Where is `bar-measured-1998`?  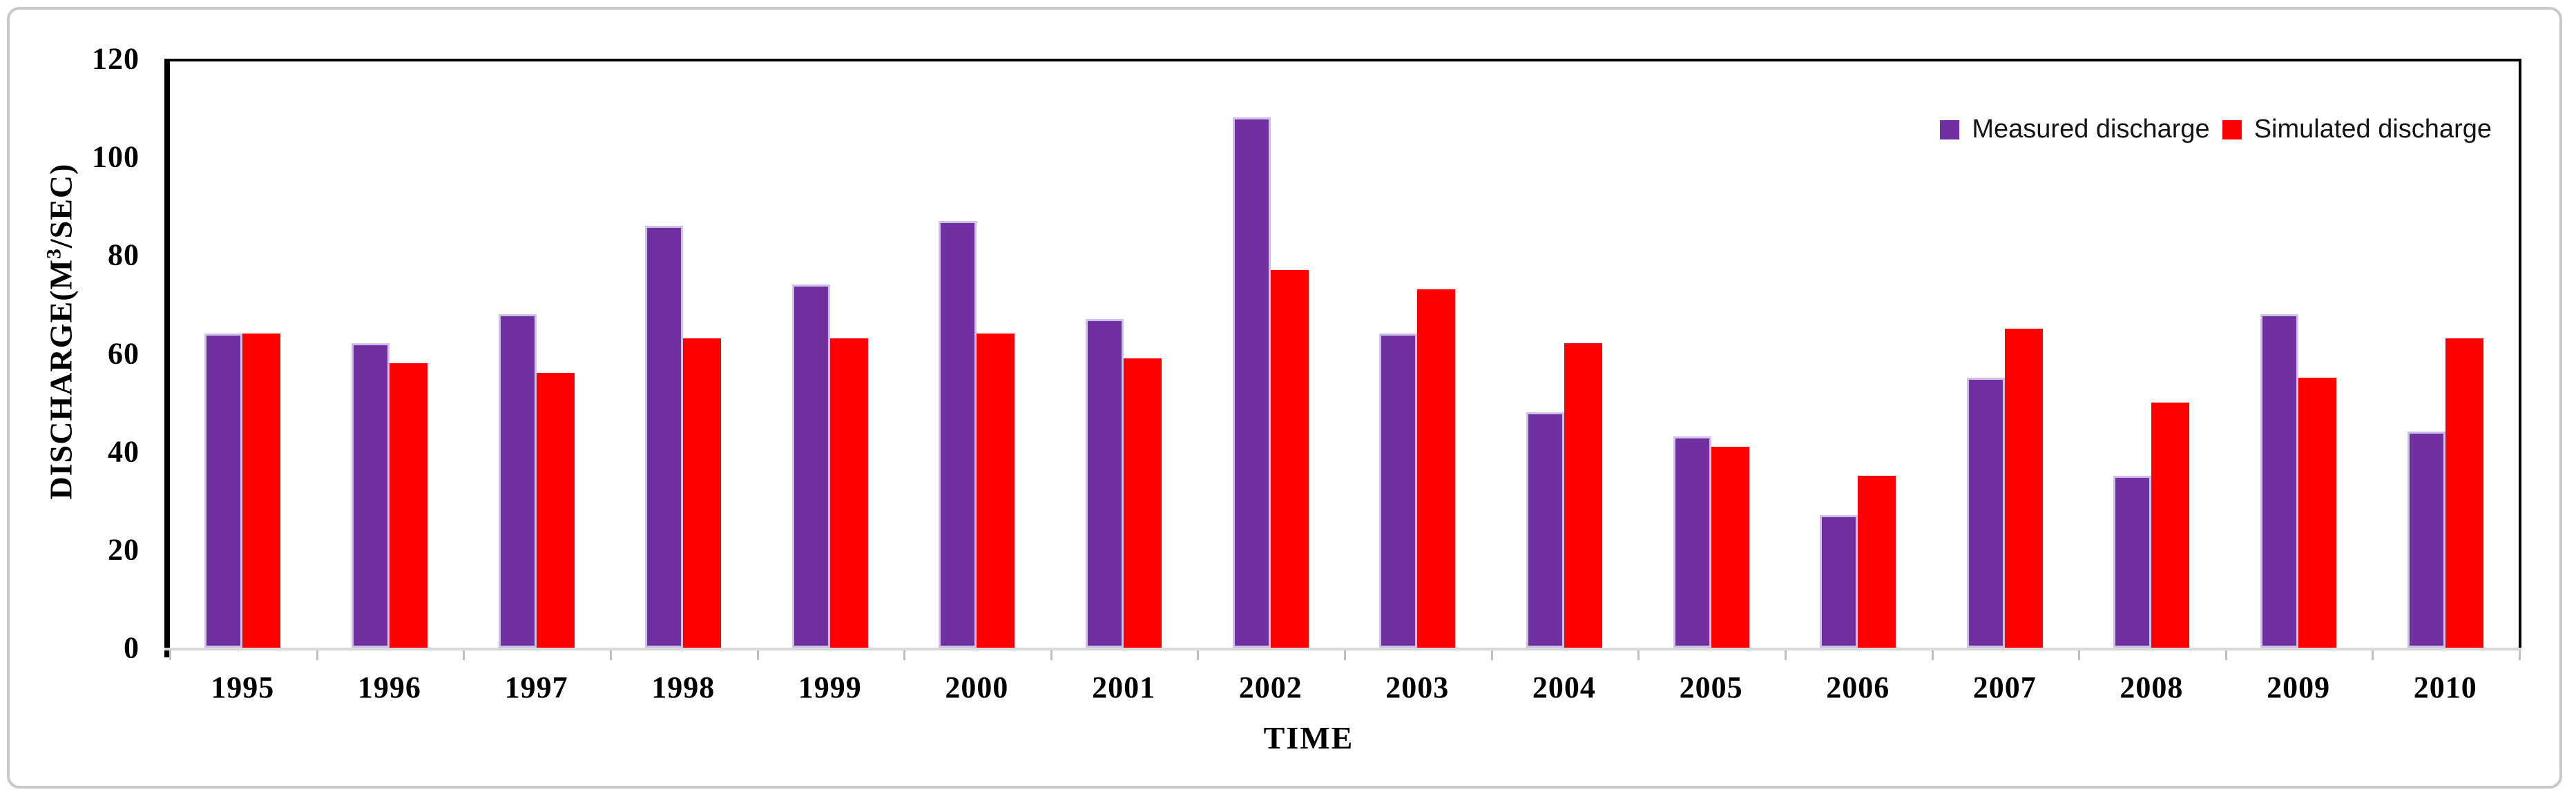
bar-measured-1998 is located at coordinates (664, 436).